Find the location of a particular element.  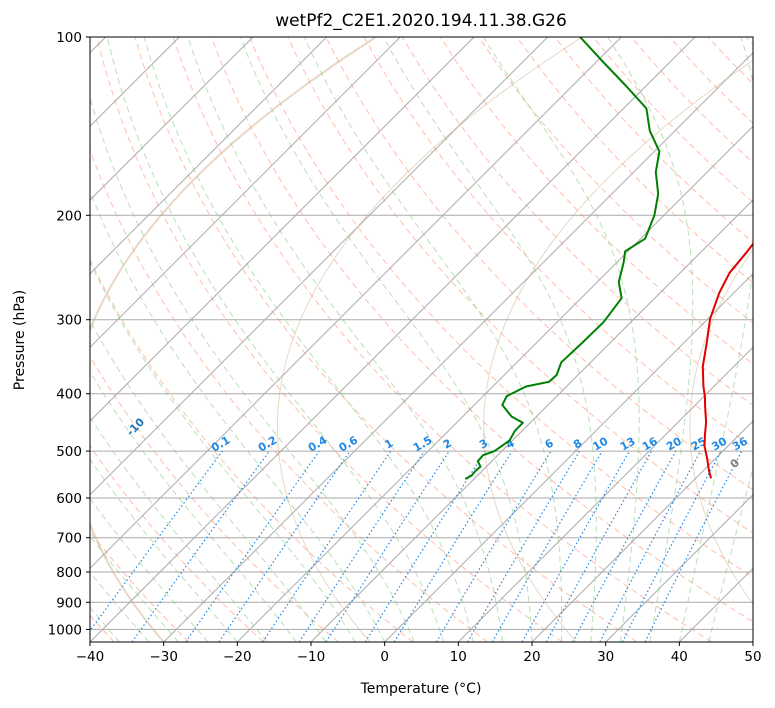

temperature-profile-line is located at coordinates (727, 360).